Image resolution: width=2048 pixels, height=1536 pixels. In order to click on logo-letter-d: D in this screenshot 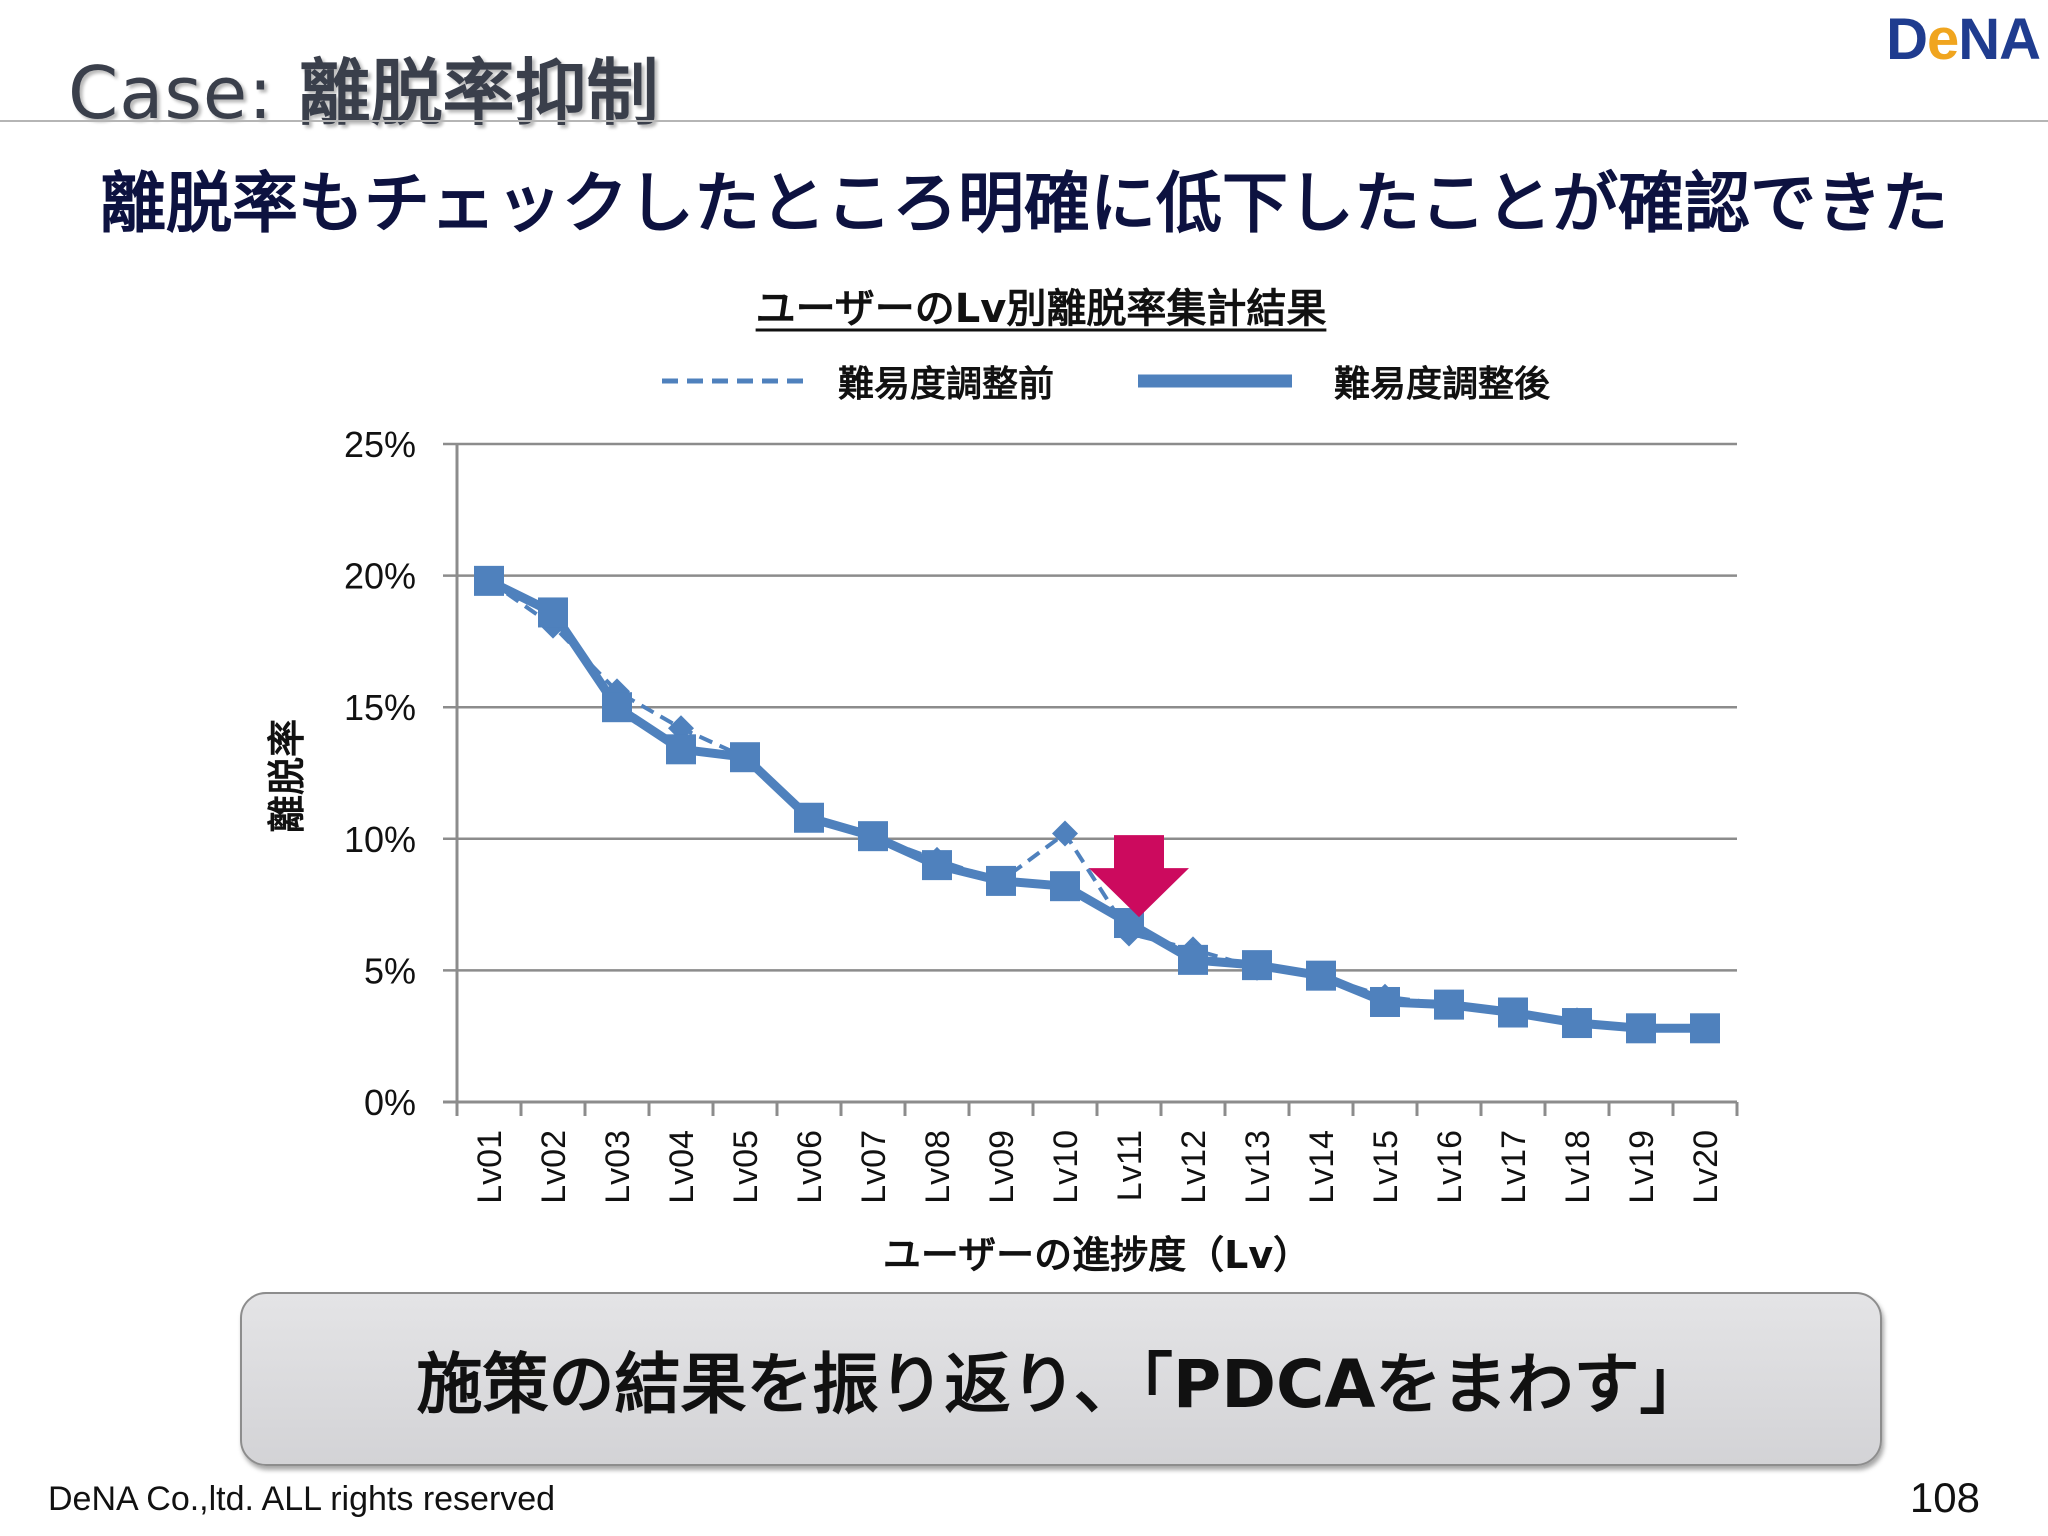, I will do `click(1907, 39)`.